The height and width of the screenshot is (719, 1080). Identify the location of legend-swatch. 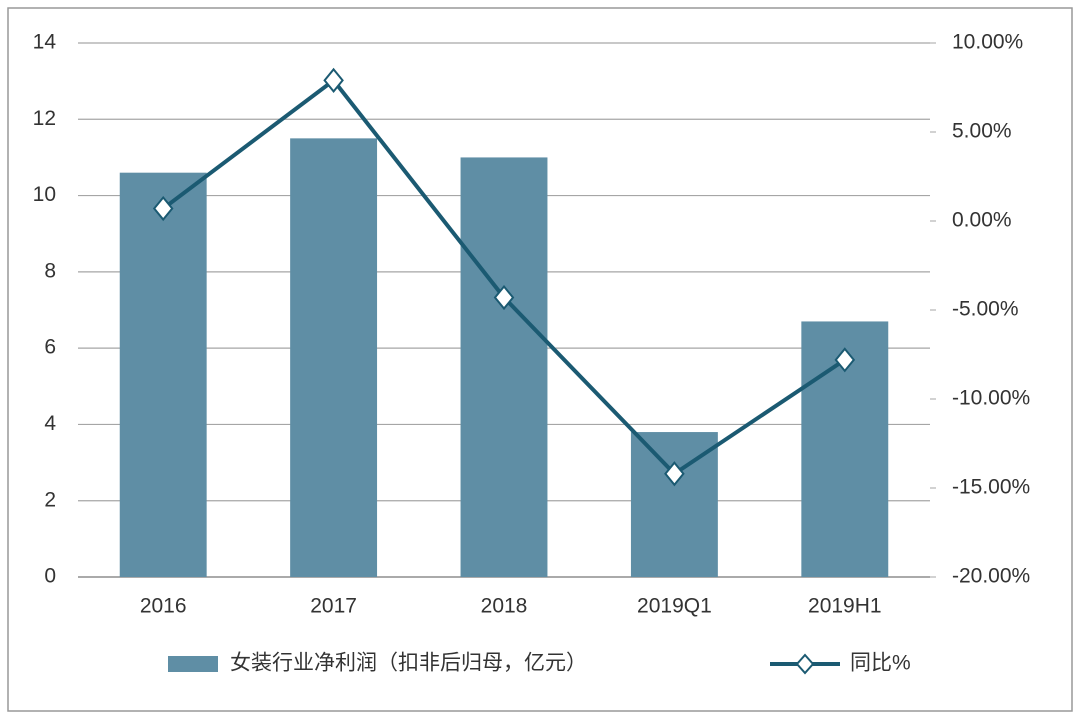
(193, 664).